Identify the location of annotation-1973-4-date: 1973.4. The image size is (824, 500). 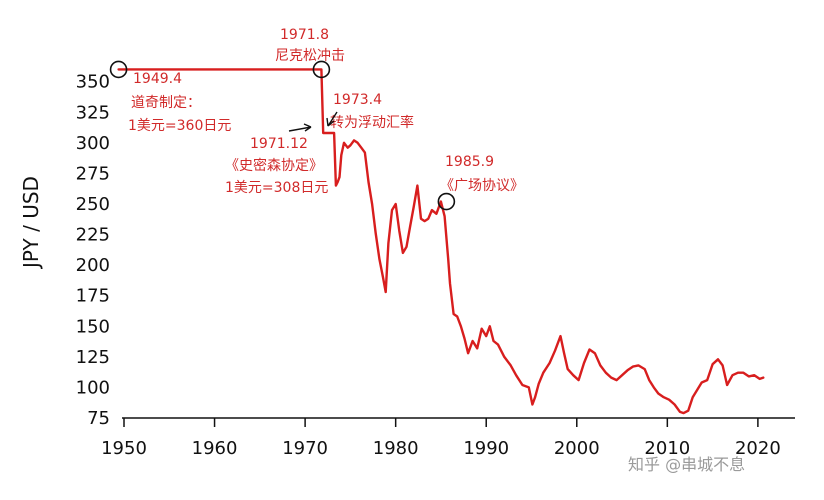
(357, 100).